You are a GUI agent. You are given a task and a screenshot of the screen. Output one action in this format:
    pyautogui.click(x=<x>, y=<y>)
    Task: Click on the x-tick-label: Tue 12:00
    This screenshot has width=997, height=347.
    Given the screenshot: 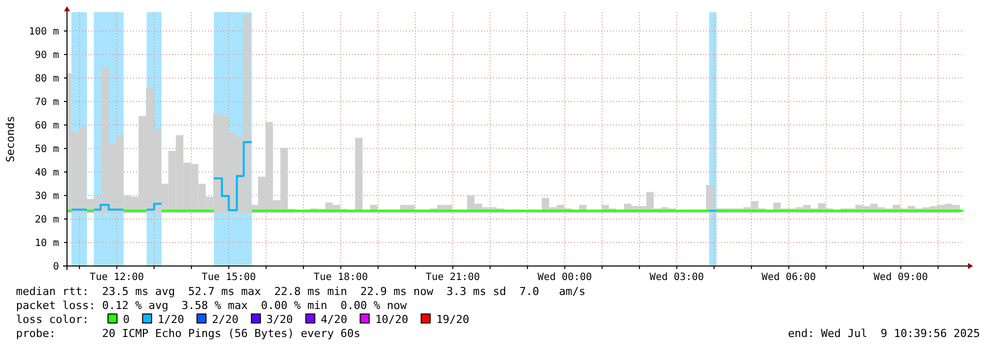 What is the action you would take?
    pyautogui.click(x=117, y=277)
    